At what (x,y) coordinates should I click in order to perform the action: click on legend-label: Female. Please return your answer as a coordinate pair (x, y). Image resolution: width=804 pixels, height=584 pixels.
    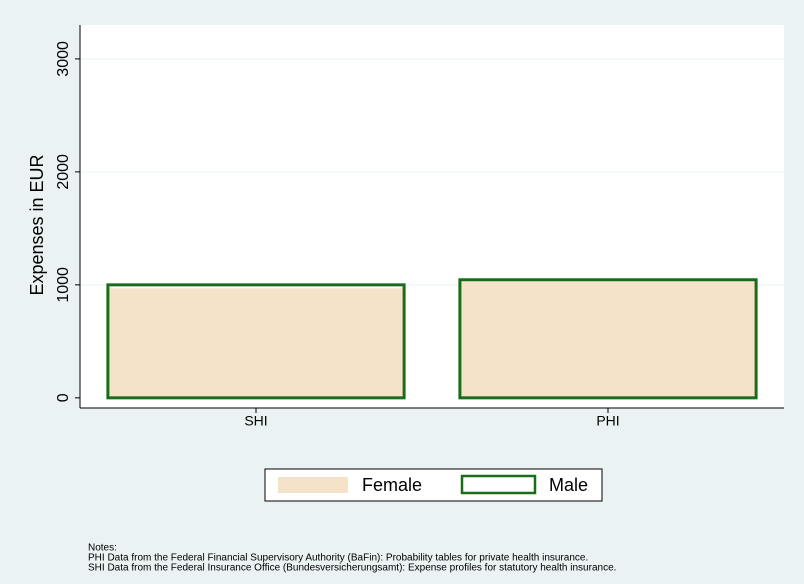
    Looking at the image, I should click on (392, 485).